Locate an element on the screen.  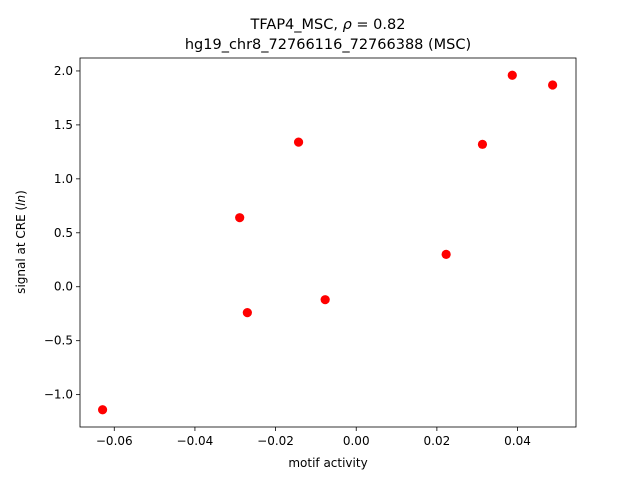
y-tick-label: 2.0 is located at coordinates (63, 71).